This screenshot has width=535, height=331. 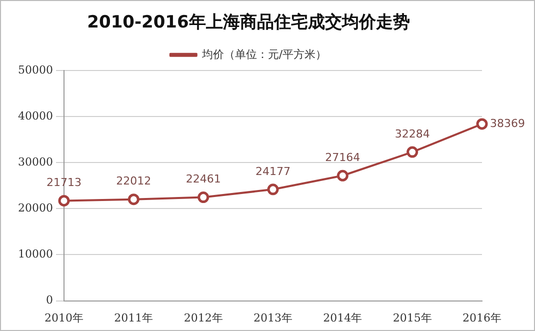 What do you see at coordinates (35, 208) in the screenshot?
I see `y-tick-label: 20000` at bounding box center [35, 208].